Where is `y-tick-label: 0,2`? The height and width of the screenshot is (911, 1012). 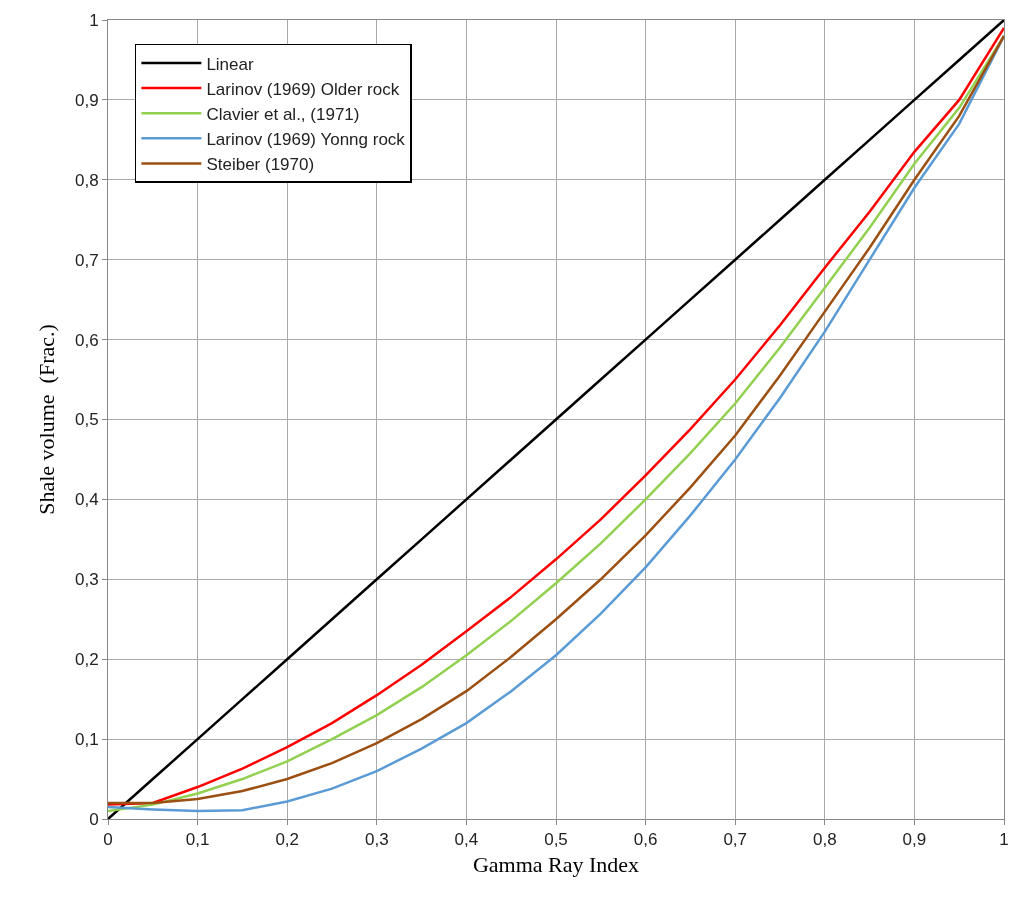 y-tick-label: 0,2 is located at coordinates (86, 660).